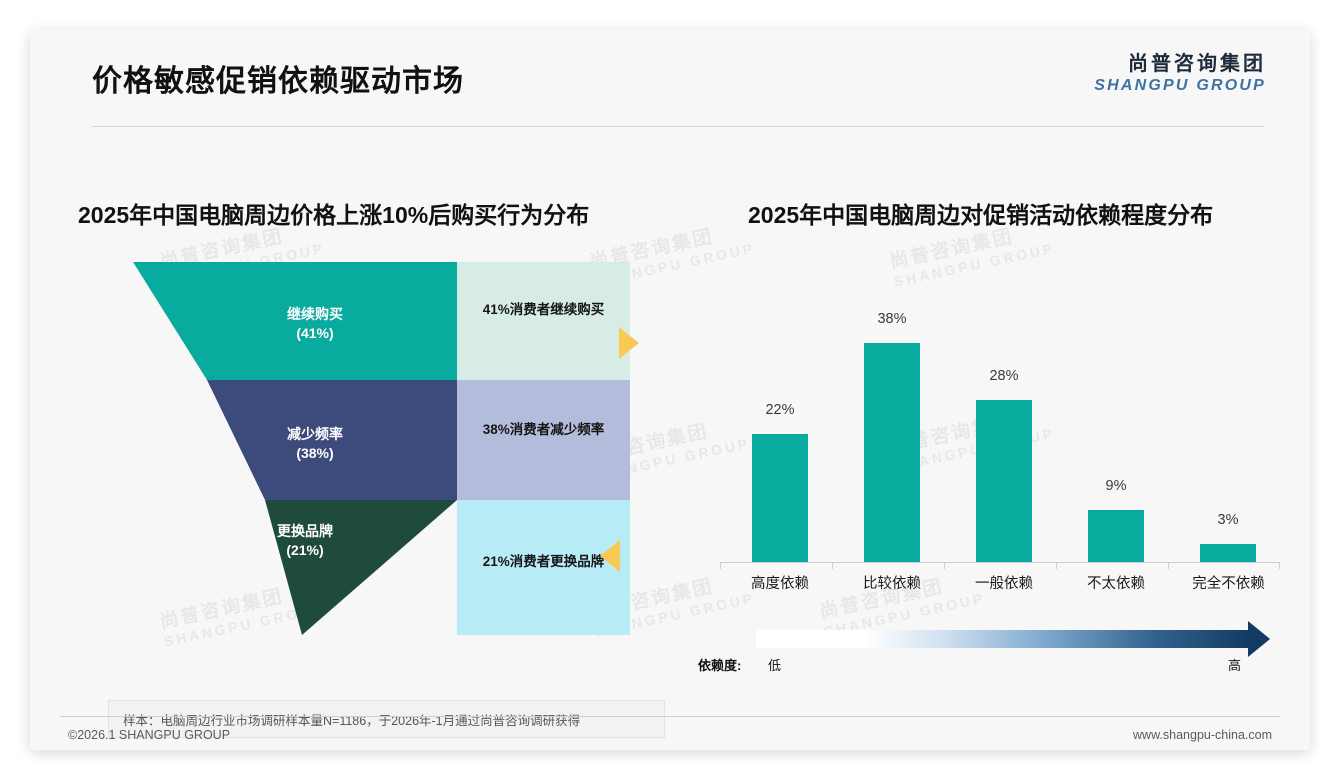 The image size is (1340, 780). Describe the element at coordinates (989, 649) in the screenshot. I see `dependency-gradient-legend: 依赖度: 低 高` at that location.